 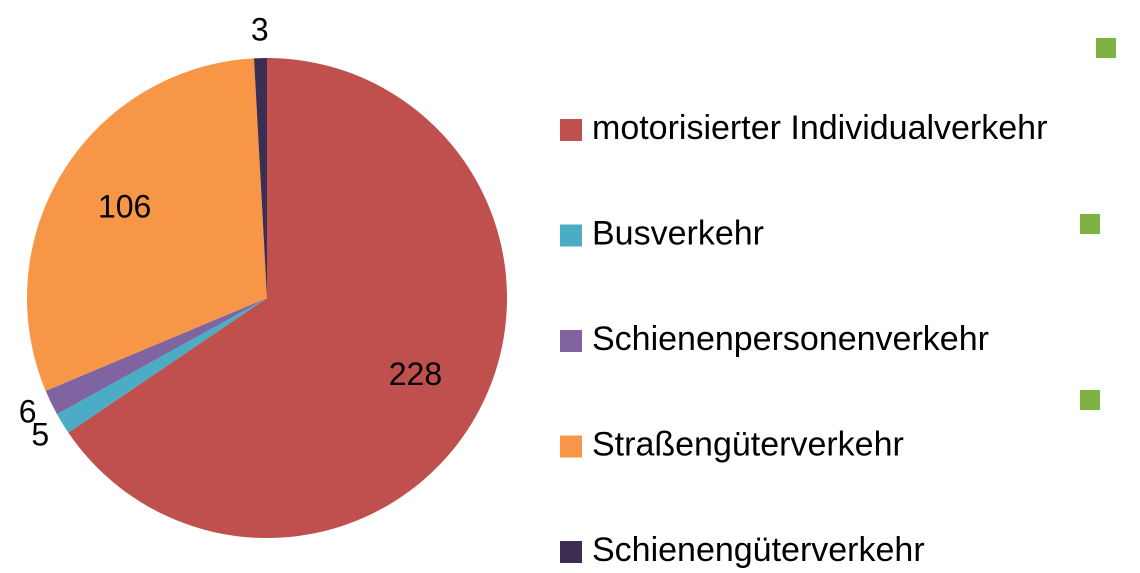 What do you see at coordinates (415, 374) in the screenshot?
I see `data-label: 228` at bounding box center [415, 374].